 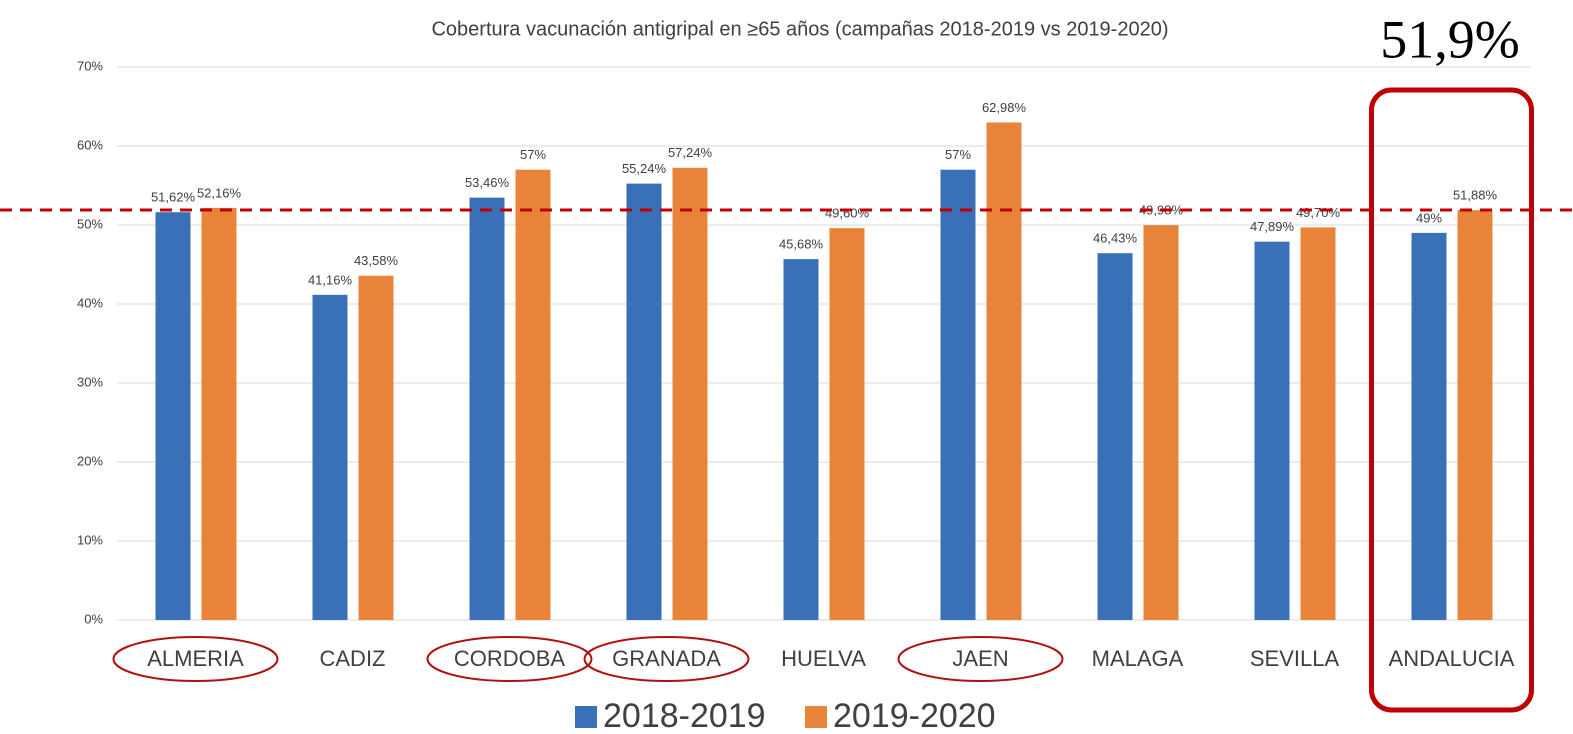 What do you see at coordinates (823, 658) in the screenshot?
I see `x-tick-label: HUELVA` at bounding box center [823, 658].